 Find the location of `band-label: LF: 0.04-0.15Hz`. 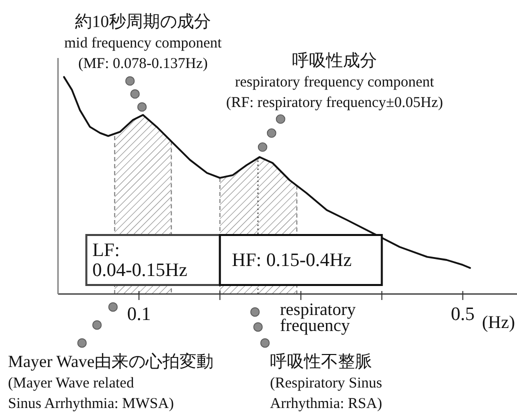

band-label: LF: 0.04-0.15Hz is located at coordinates (140, 260).